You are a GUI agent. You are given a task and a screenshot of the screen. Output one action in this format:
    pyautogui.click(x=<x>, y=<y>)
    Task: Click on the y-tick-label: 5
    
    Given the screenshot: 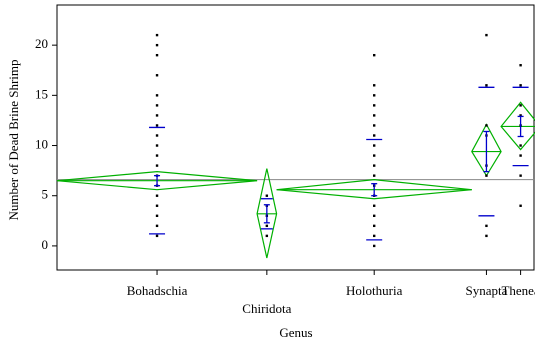 What is the action you would take?
    pyautogui.click(x=45, y=194)
    